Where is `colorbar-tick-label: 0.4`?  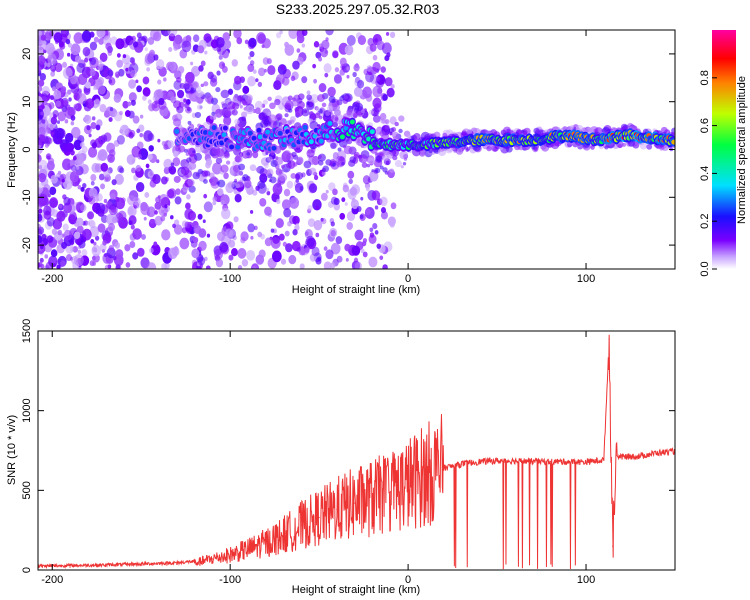 colorbar-tick-label: 0.4 is located at coordinates (705, 173).